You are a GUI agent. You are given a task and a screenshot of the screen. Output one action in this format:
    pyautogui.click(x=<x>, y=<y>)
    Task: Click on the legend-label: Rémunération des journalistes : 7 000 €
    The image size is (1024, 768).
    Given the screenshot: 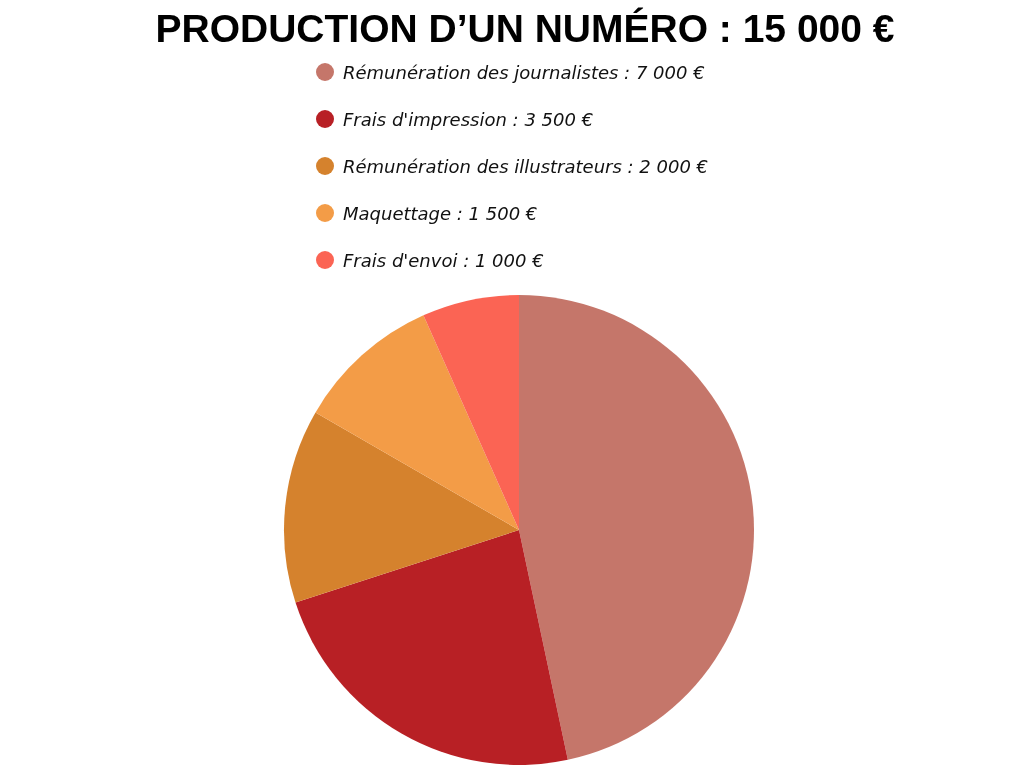 What is the action you would take?
    pyautogui.click(x=524, y=72)
    